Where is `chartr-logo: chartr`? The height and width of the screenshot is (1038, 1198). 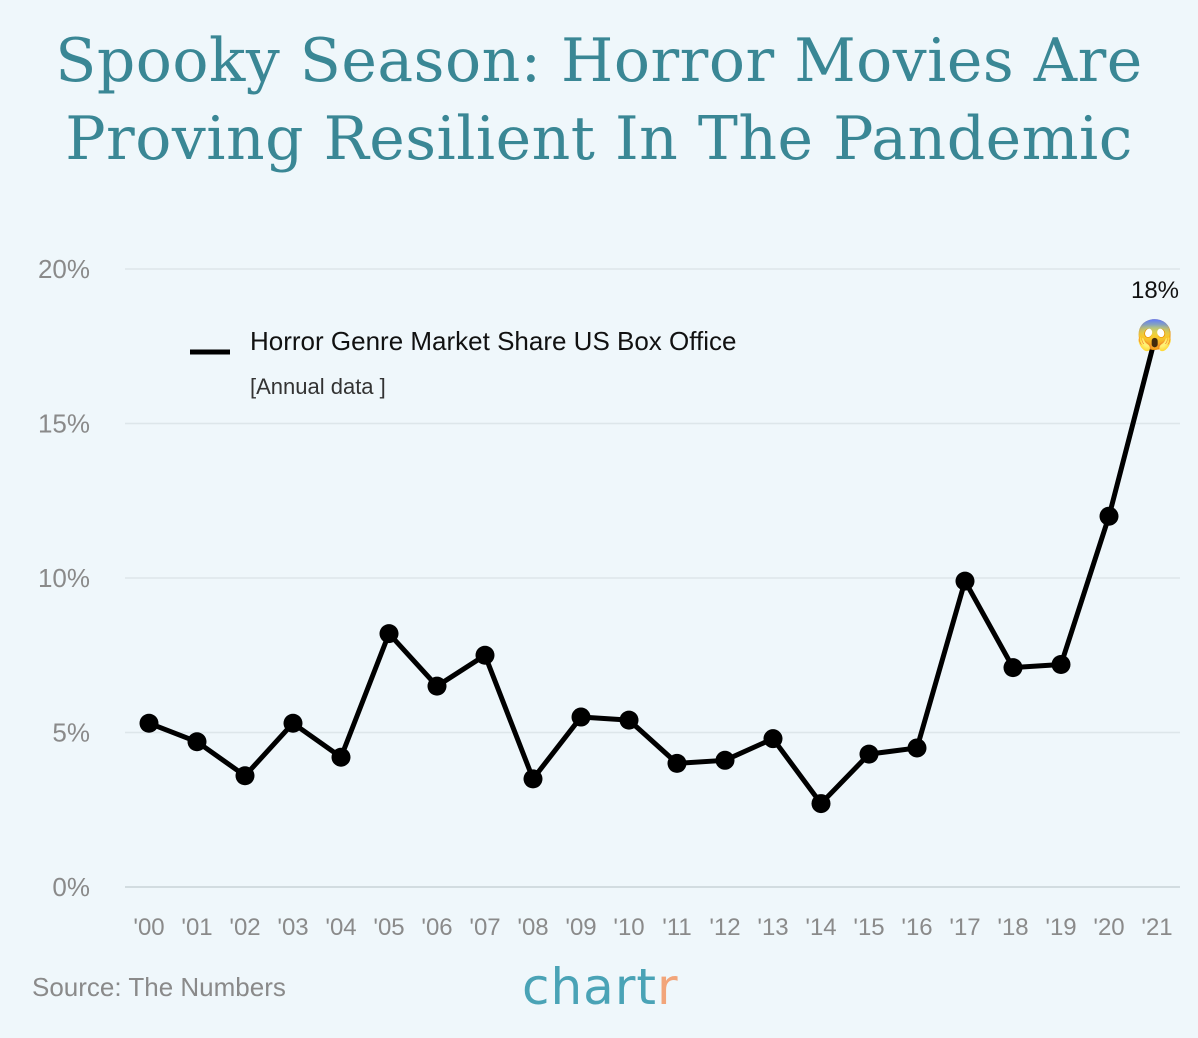 chartr-logo: chartr is located at coordinates (600, 987).